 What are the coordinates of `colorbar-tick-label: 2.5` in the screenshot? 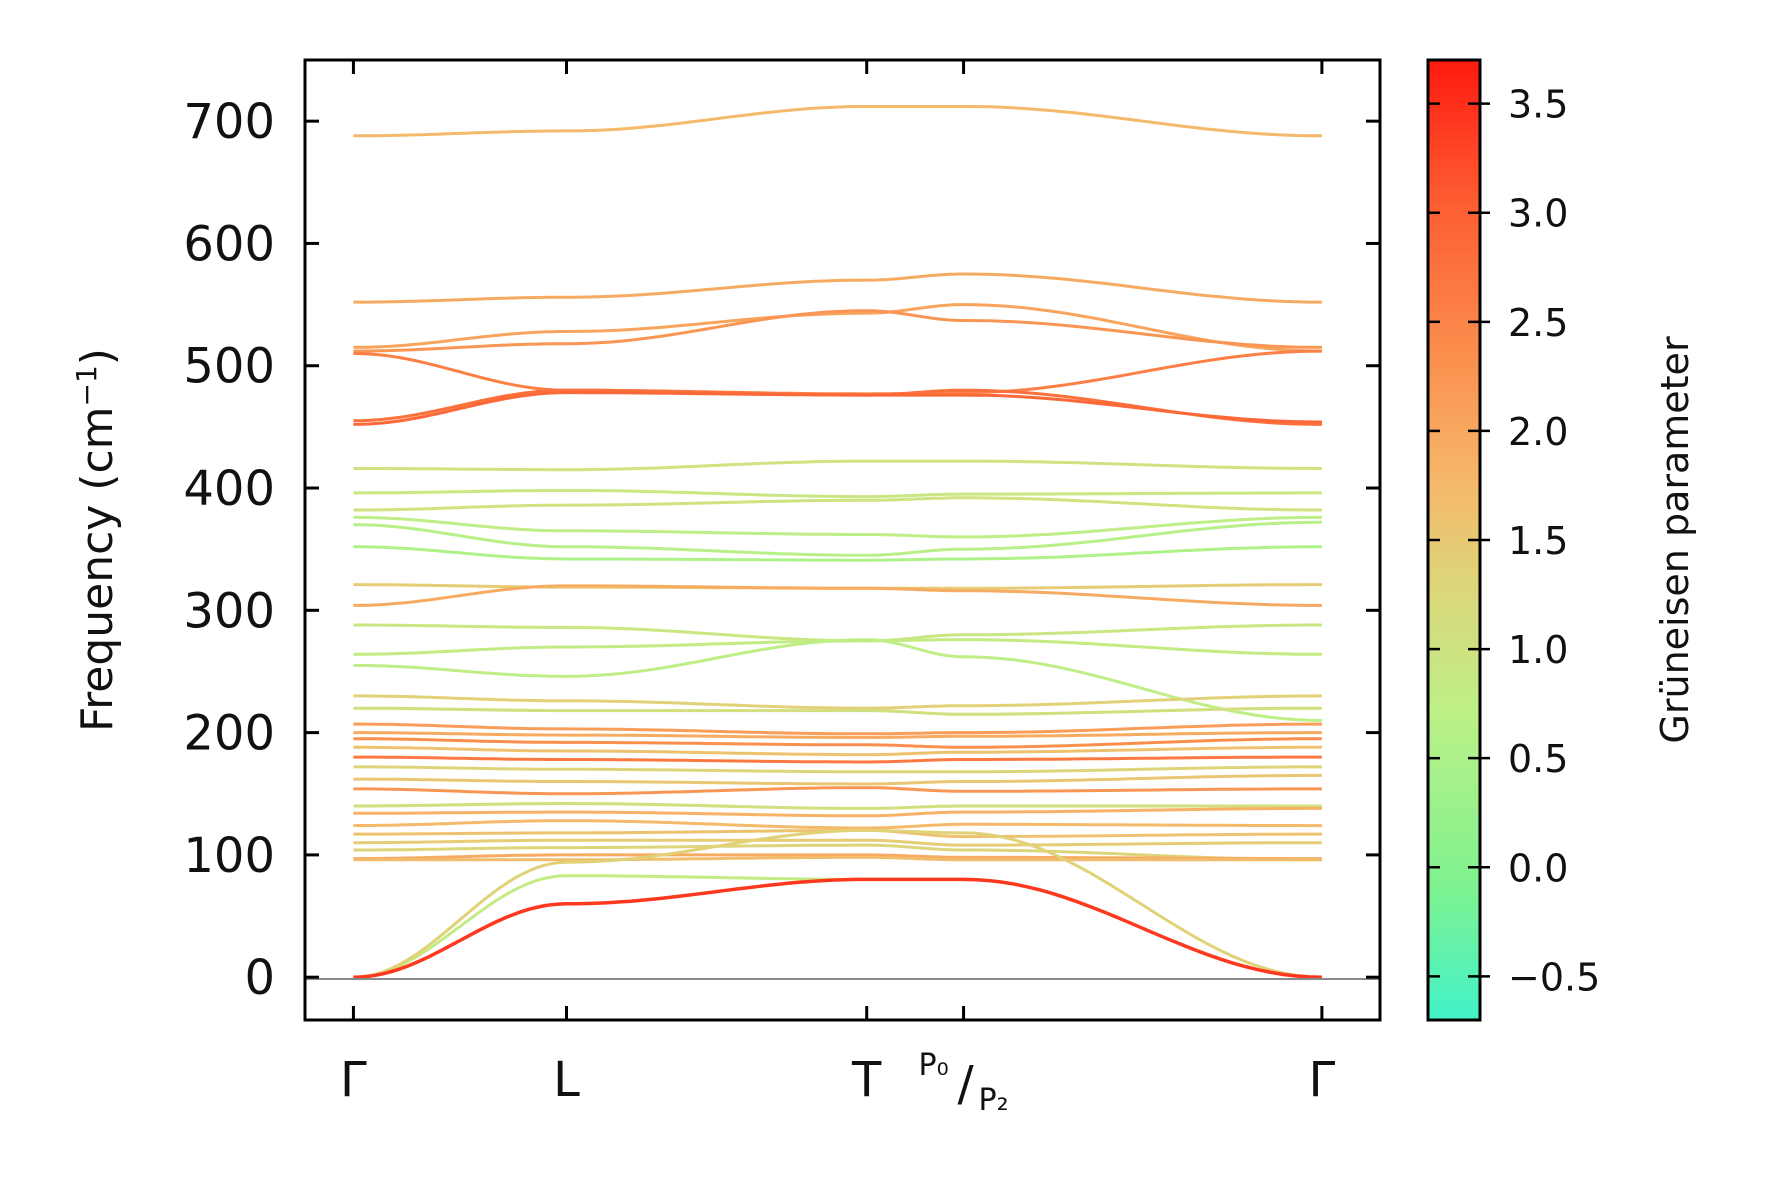 It's located at (1538, 323).